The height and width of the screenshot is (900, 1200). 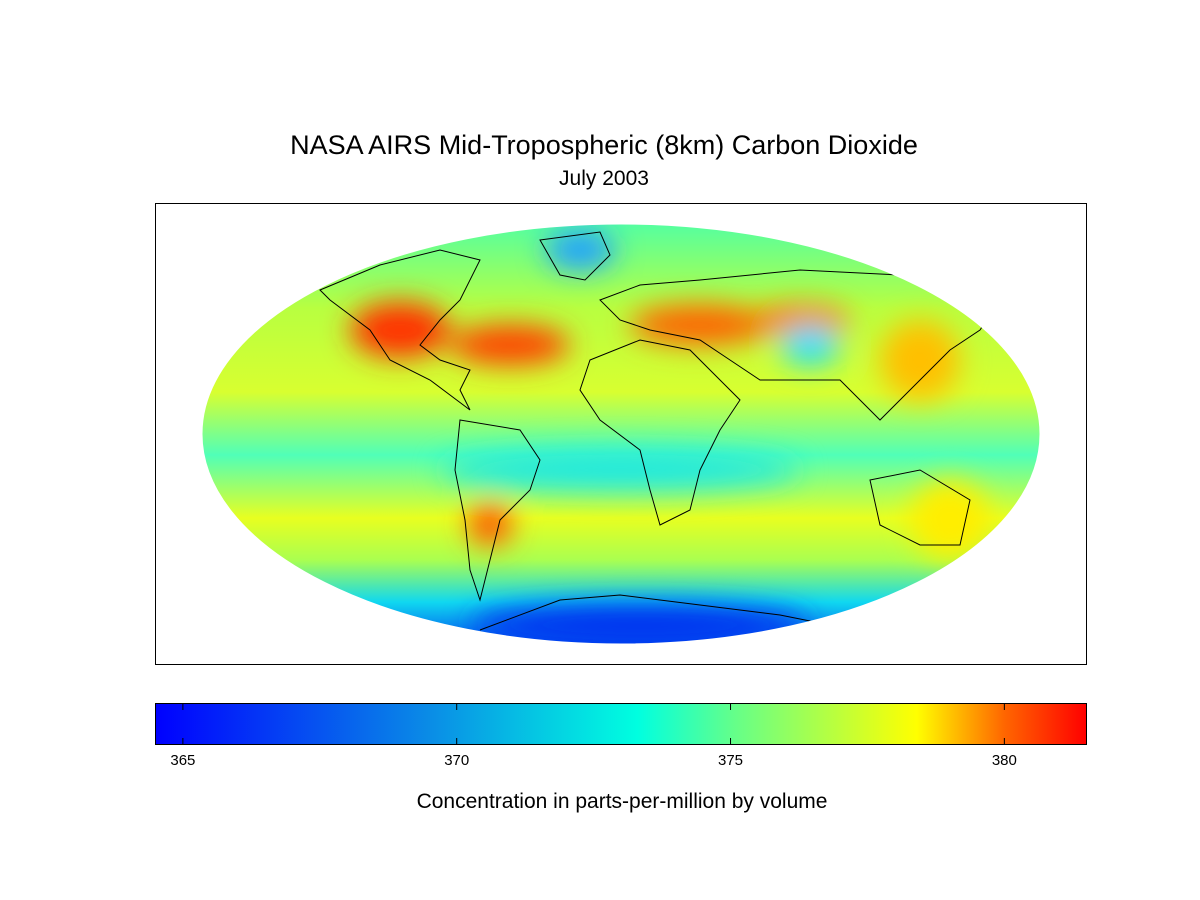 What do you see at coordinates (621, 724) in the screenshot?
I see `colorbar` at bounding box center [621, 724].